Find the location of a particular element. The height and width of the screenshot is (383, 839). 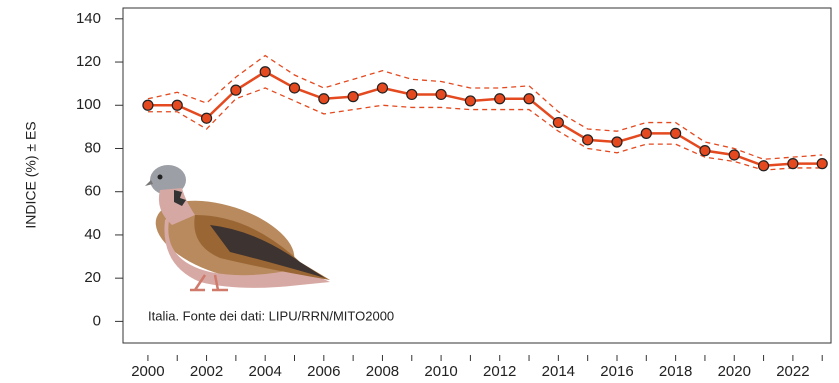

x-tick-label: 2010 is located at coordinates (440, 371).